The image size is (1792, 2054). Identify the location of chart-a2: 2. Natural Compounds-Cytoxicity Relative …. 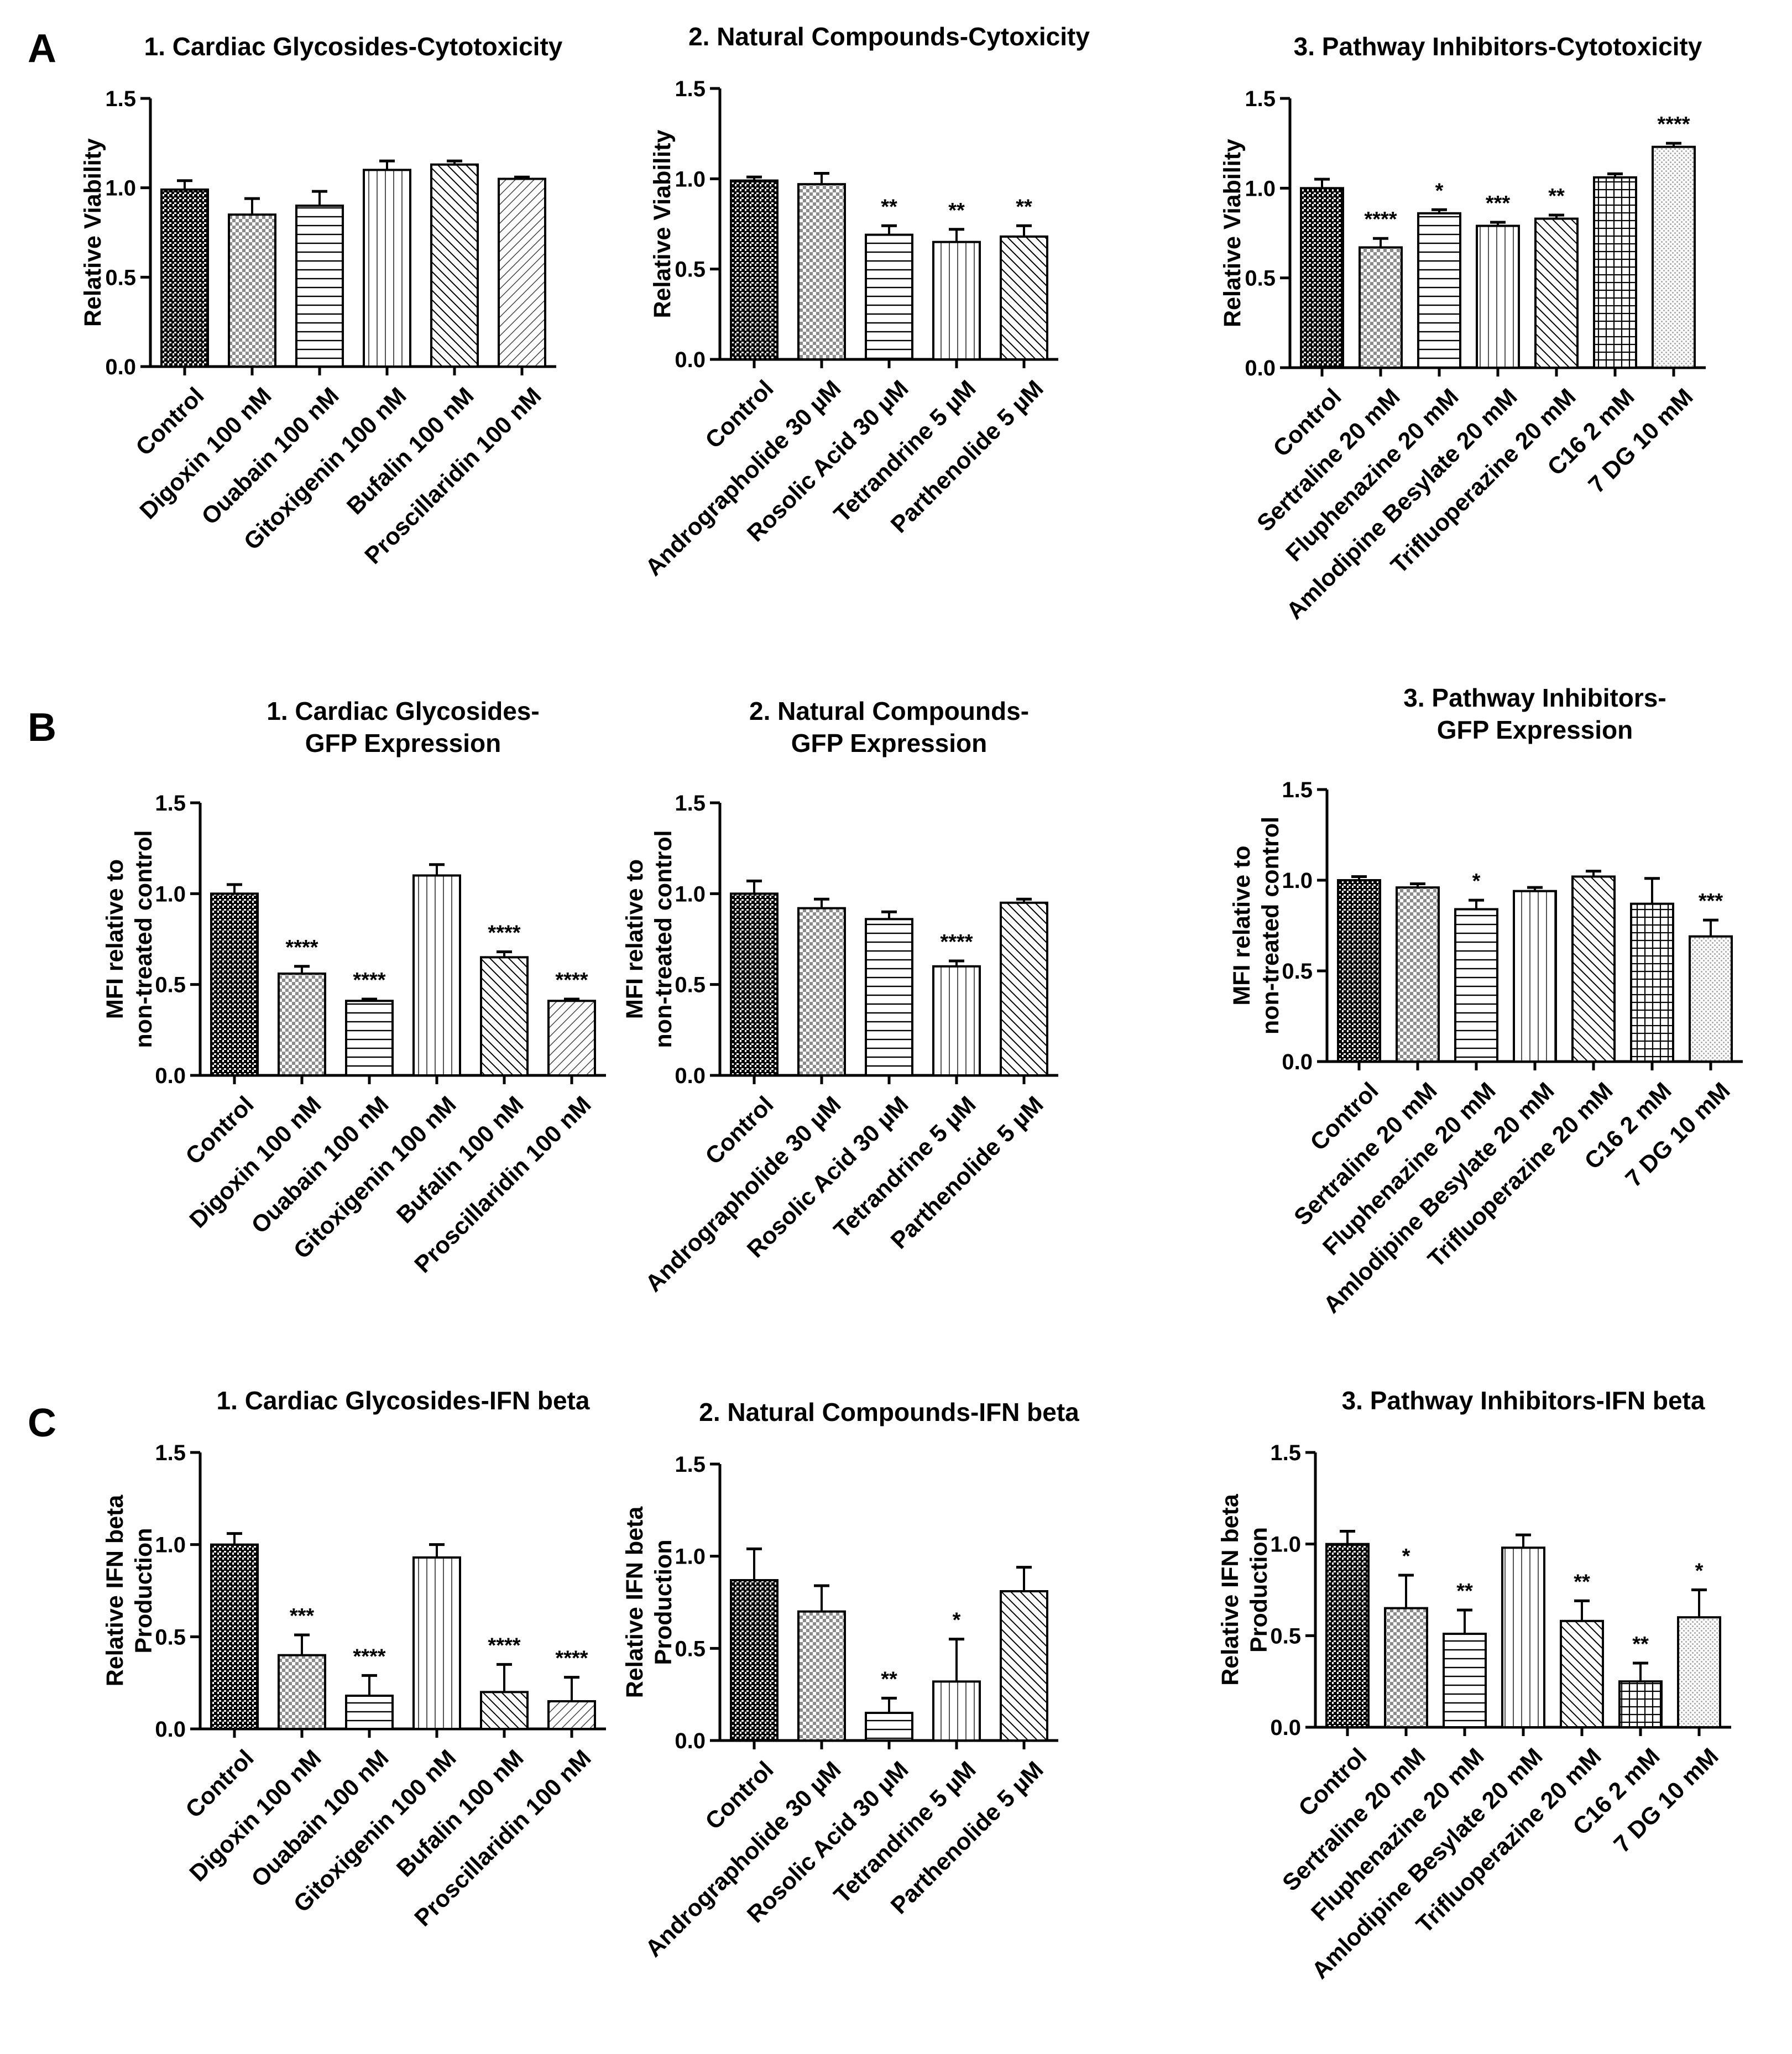
(865, 301).